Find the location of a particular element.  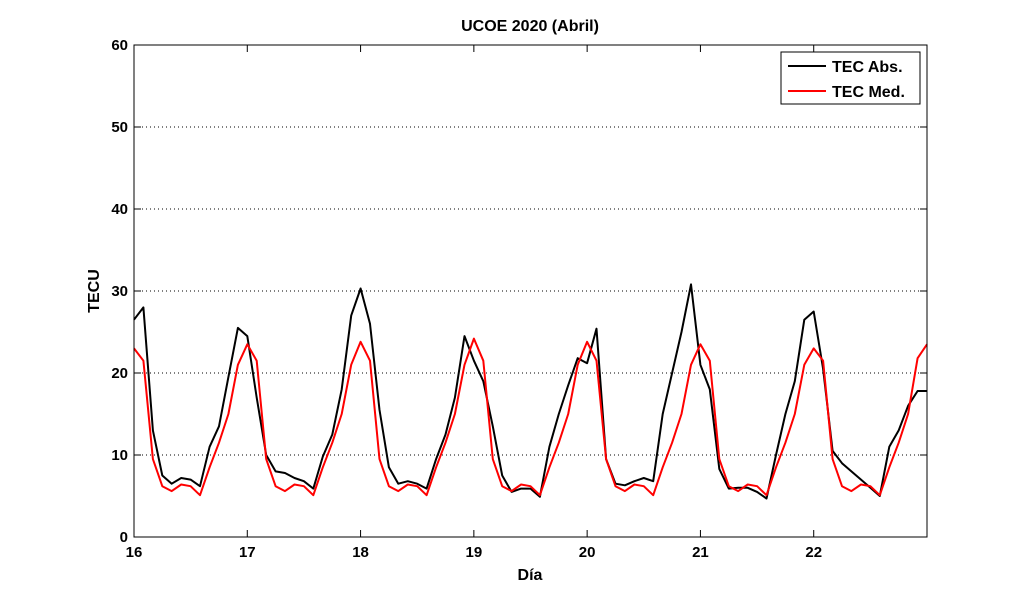

x-tick-label: 20 is located at coordinates (587, 552).